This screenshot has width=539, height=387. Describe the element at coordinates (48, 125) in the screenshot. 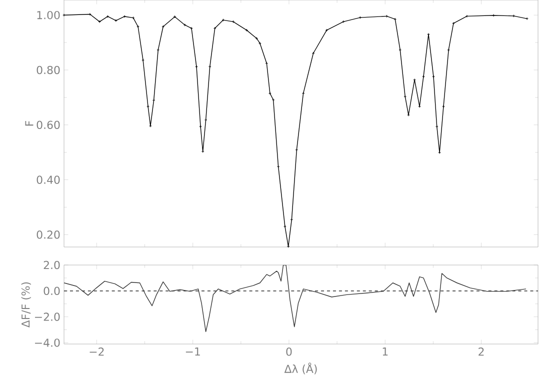

I see `y-tick-label: 0.60` at that location.